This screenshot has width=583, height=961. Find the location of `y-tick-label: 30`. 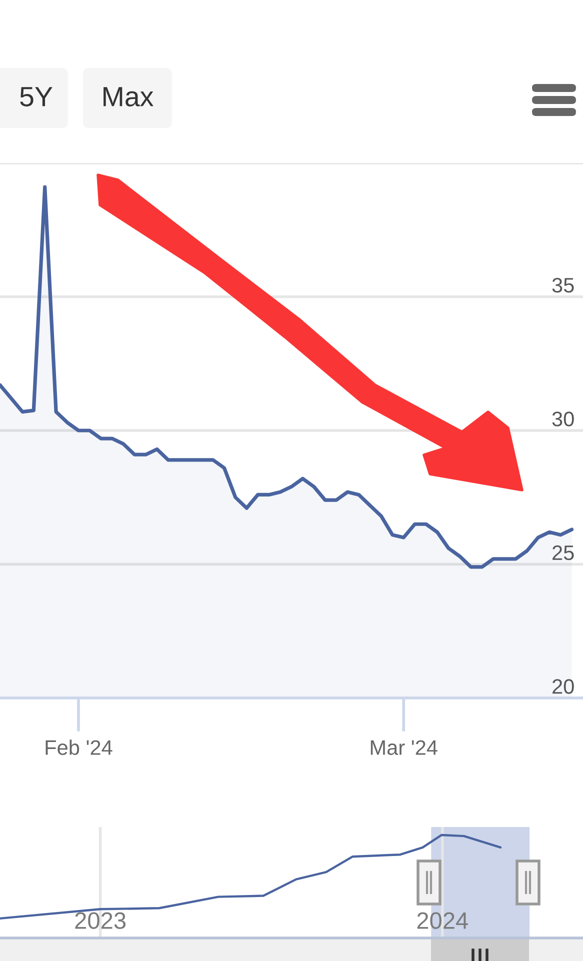

y-tick-label: 30 is located at coordinates (563, 419).